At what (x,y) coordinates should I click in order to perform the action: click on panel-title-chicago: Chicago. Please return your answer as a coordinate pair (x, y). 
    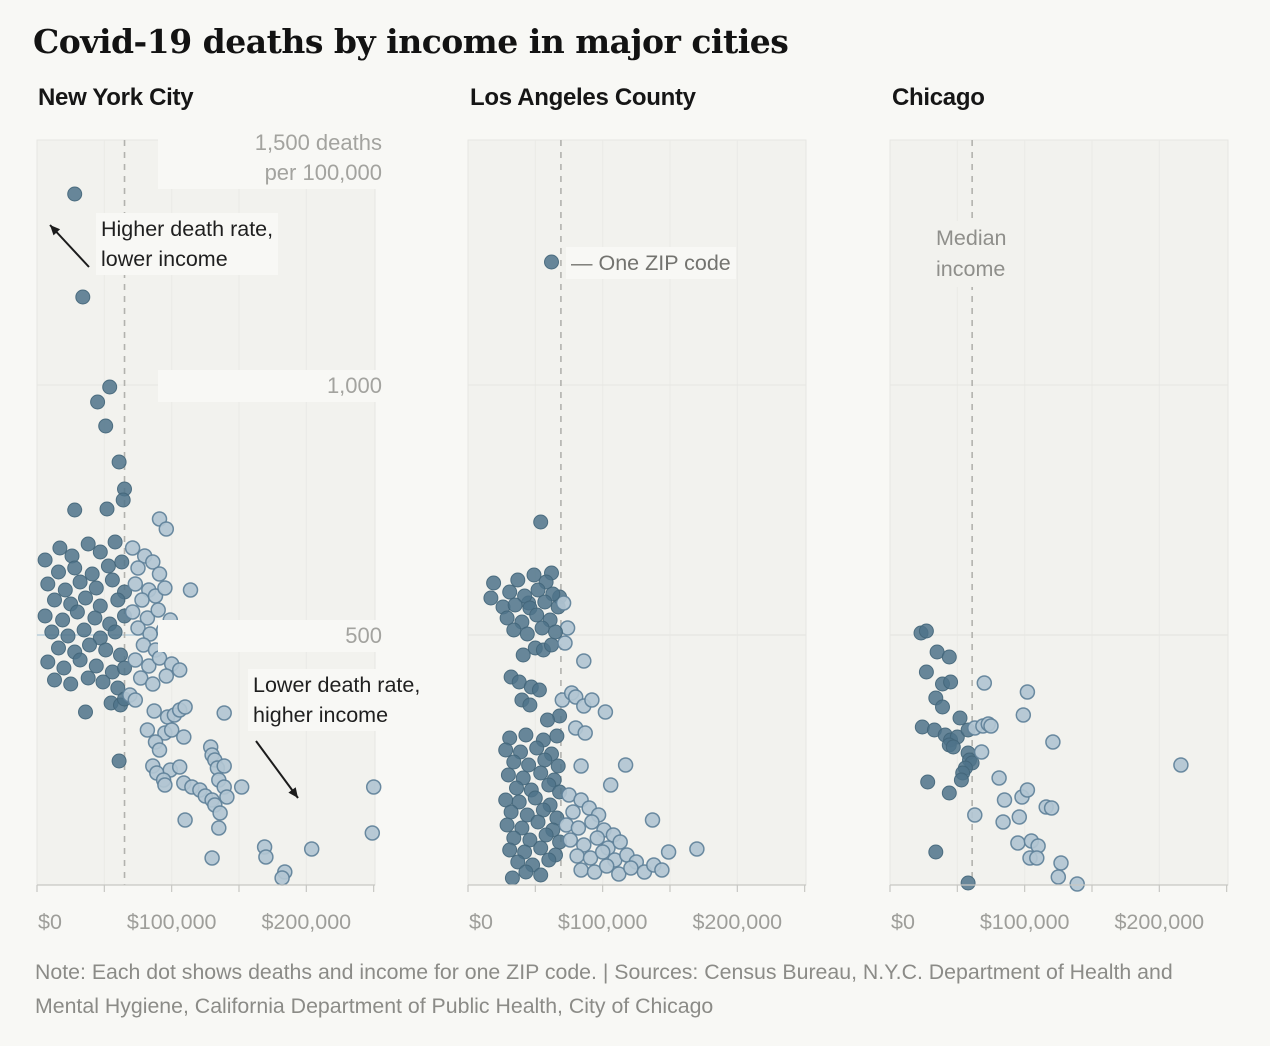
    Looking at the image, I should click on (938, 97).